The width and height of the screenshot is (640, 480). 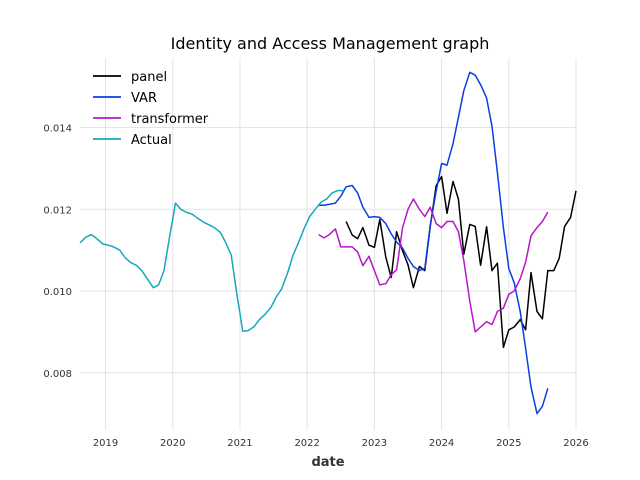 What do you see at coordinates (149, 77) in the screenshot?
I see `legend-label-panel: panel` at bounding box center [149, 77].